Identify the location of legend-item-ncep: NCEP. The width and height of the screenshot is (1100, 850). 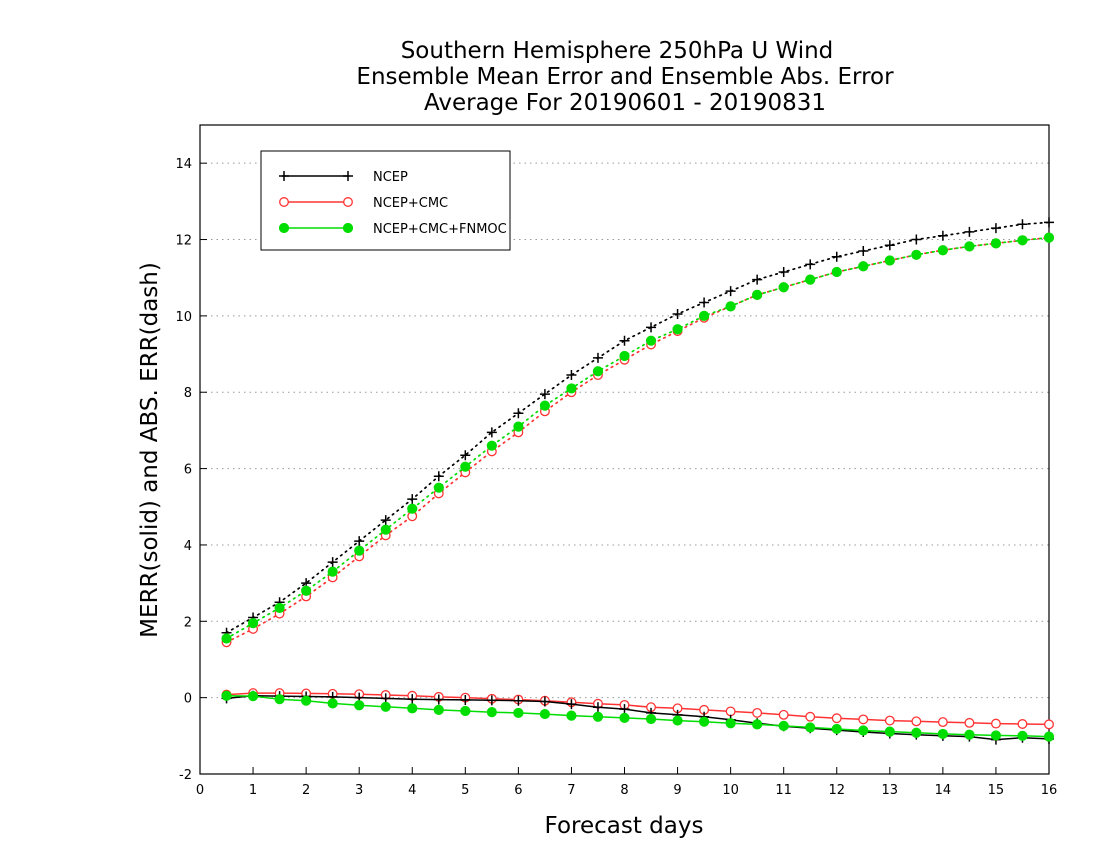
(343, 177).